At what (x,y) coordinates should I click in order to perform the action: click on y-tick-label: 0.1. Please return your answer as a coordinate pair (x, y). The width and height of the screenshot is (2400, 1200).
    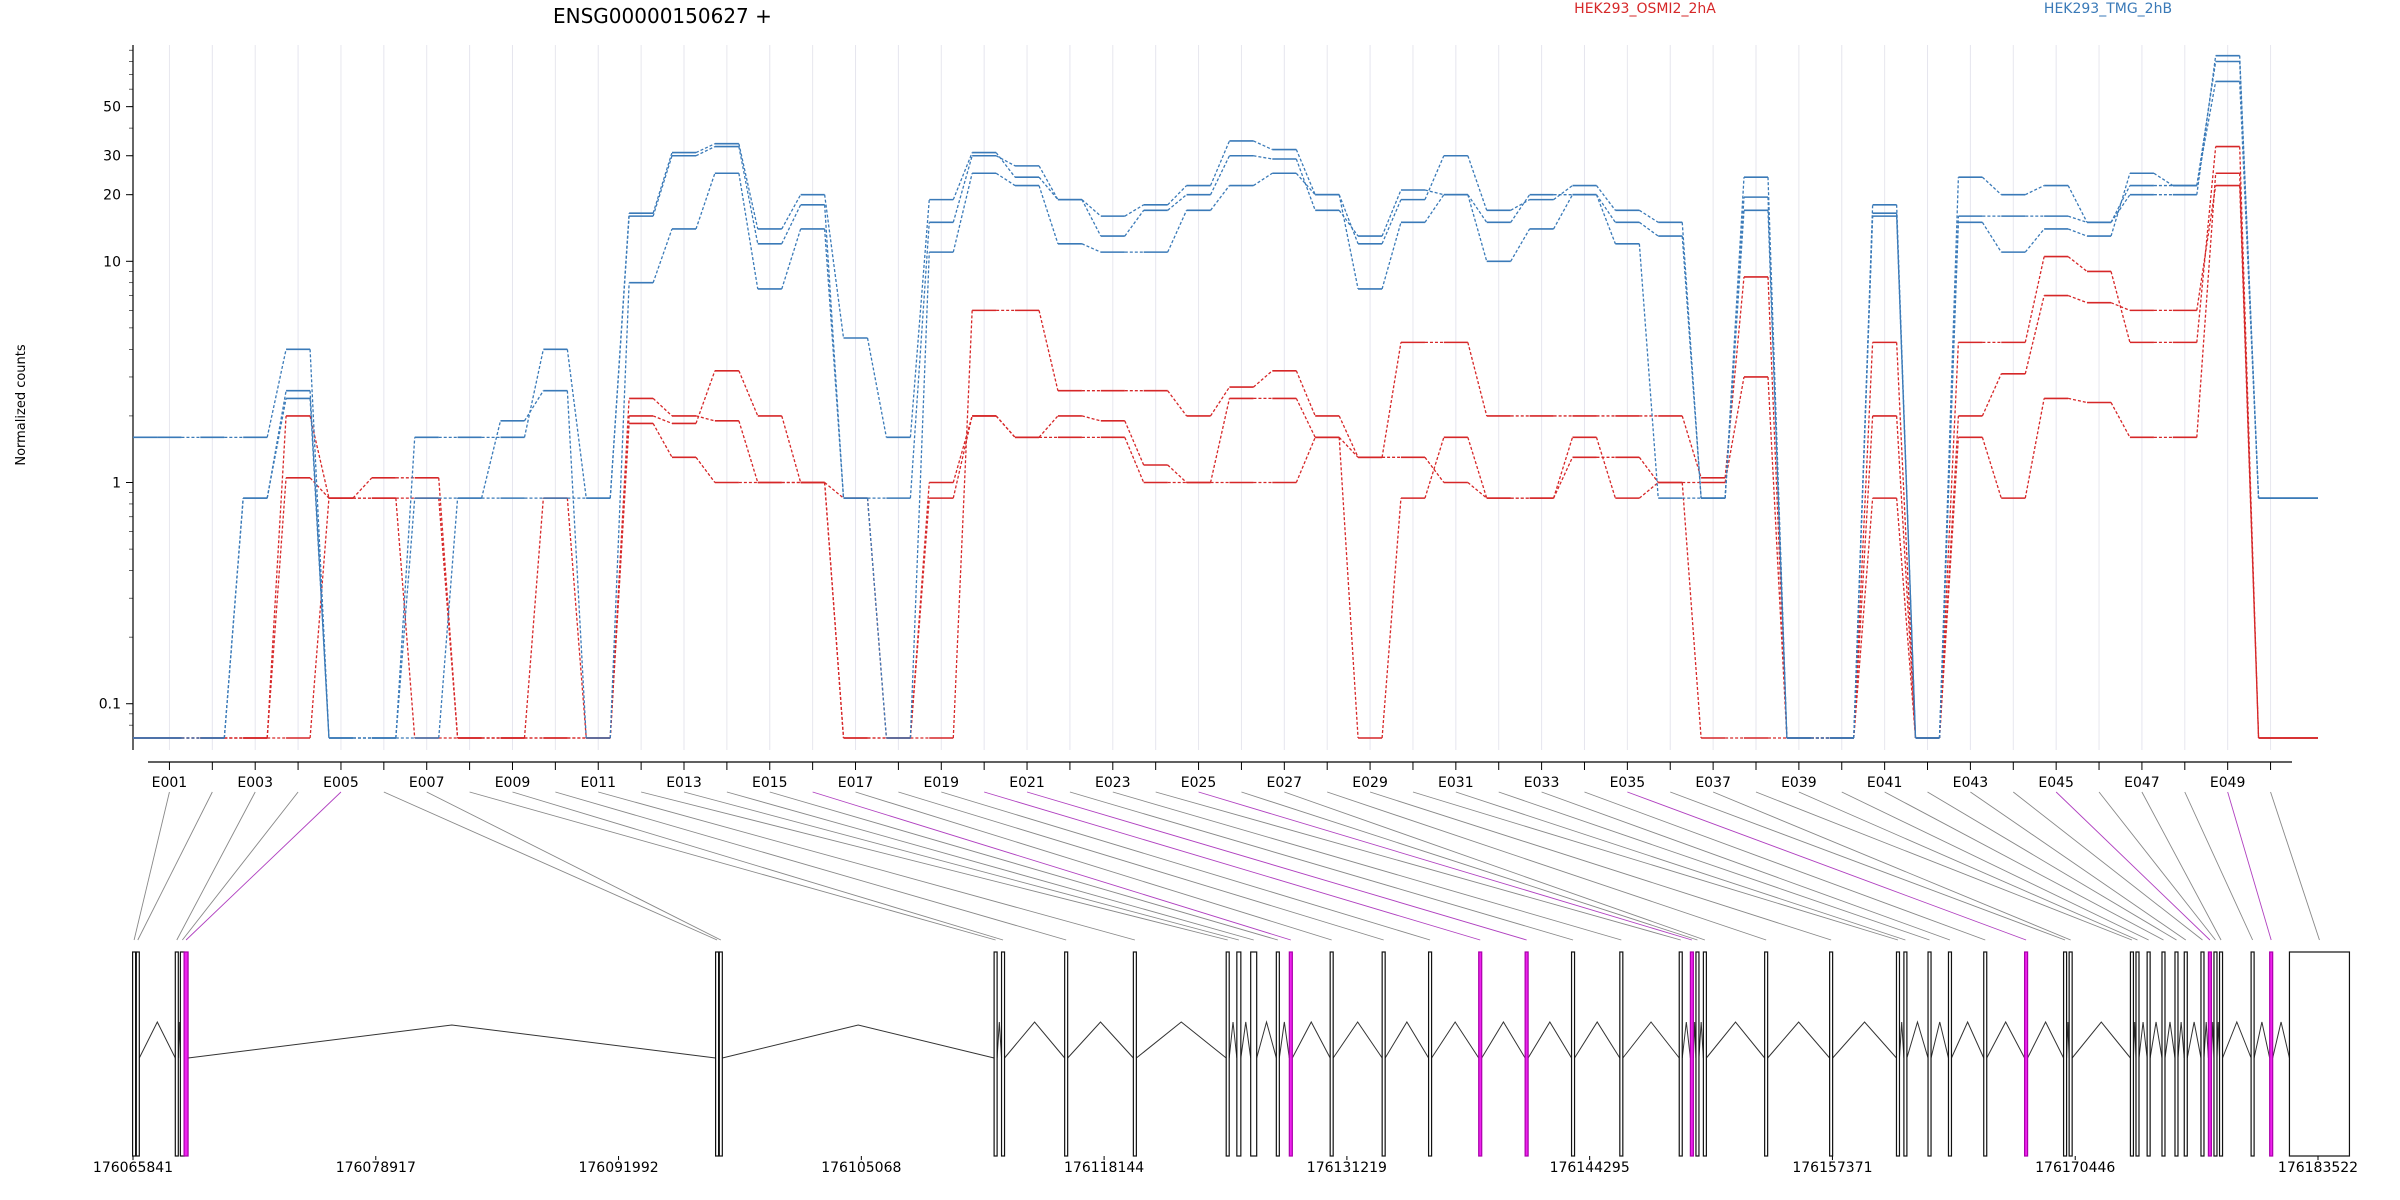
    Looking at the image, I should click on (110, 705).